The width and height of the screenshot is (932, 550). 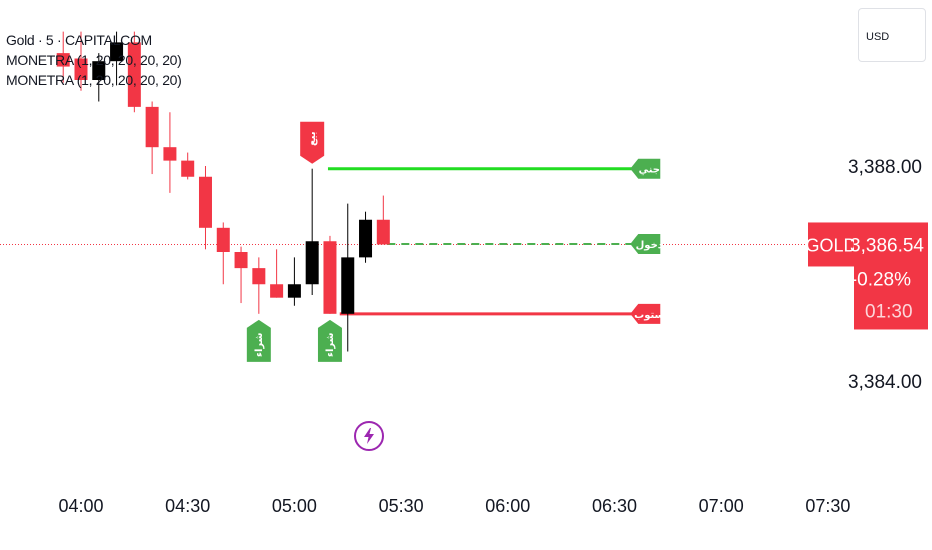 I want to click on symbol-badge, so click(x=831, y=244).